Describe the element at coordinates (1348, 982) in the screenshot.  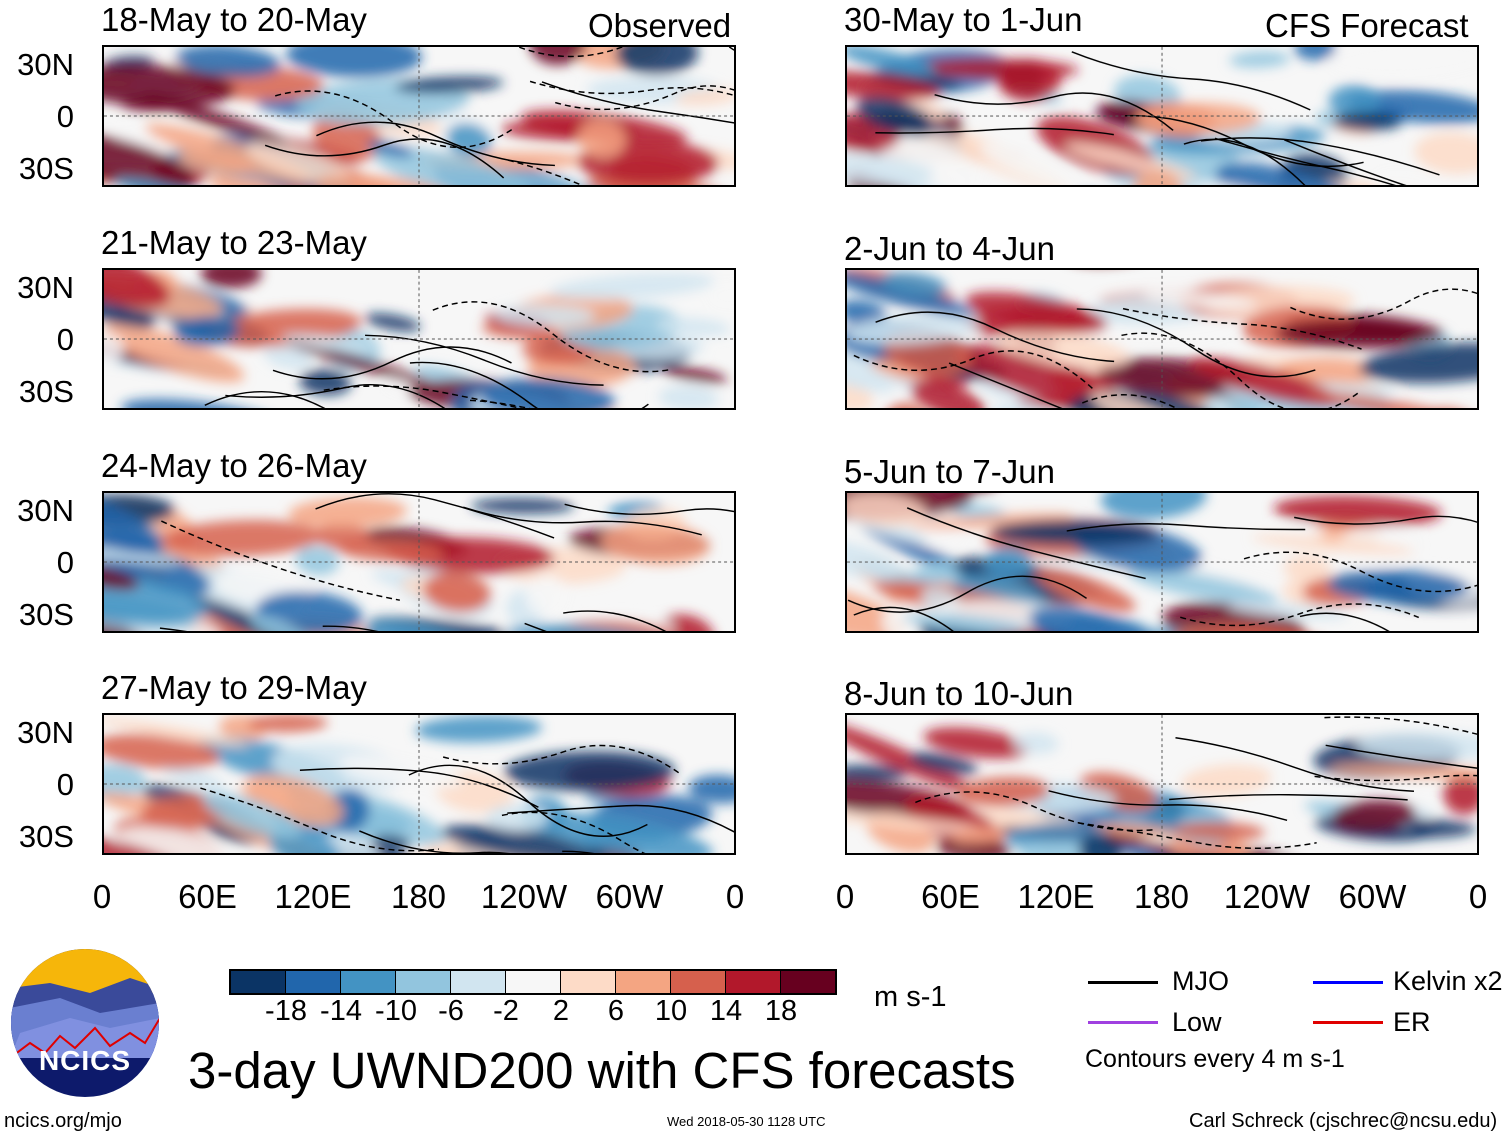
I see `kelvin-line-icon` at that location.